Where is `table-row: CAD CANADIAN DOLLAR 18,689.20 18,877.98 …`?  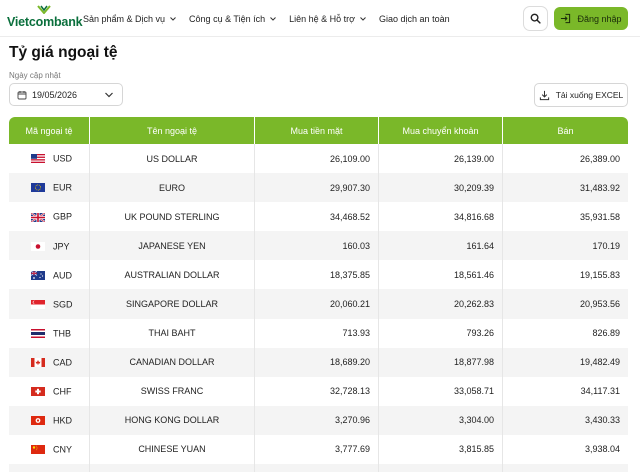
table-row: CAD CANADIAN DOLLAR 18,689.20 18,877.98 … is located at coordinates (318, 362).